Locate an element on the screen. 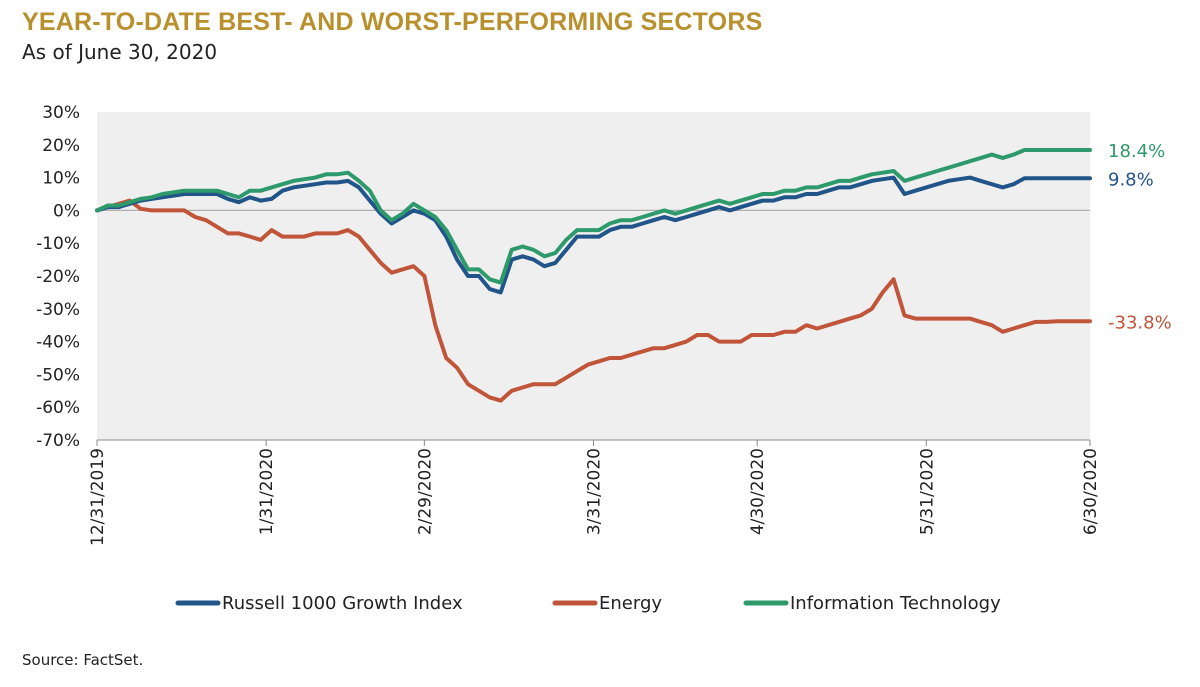  y-tick-label: -20% is located at coordinates (58, 277).